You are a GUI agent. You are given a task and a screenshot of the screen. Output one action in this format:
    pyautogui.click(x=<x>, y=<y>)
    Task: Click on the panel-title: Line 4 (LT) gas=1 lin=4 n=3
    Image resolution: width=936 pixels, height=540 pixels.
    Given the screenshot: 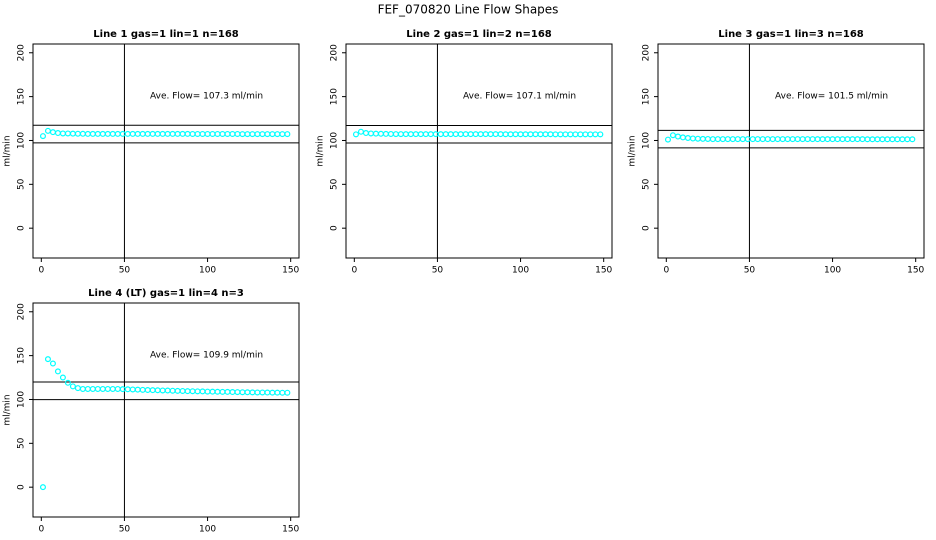 What is the action you would take?
    pyautogui.click(x=166, y=293)
    